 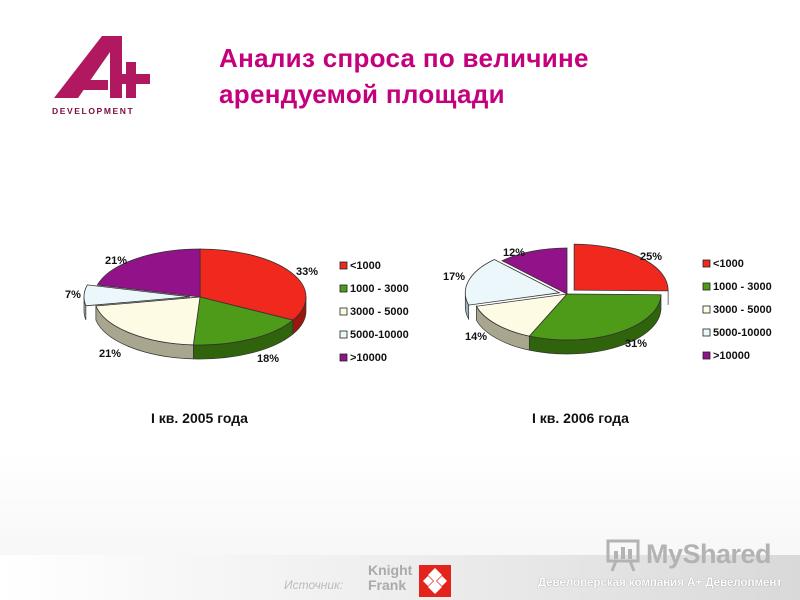 What do you see at coordinates (368, 358) in the screenshot?
I see `chart-1-legend-label-5: >10000` at bounding box center [368, 358].